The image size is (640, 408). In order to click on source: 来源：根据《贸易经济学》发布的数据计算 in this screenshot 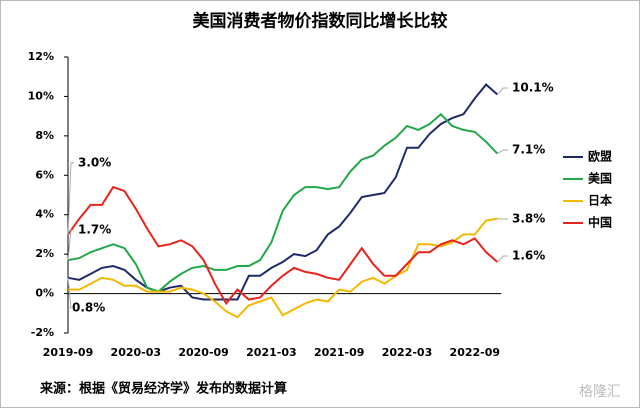, I will do `click(163, 389)`.